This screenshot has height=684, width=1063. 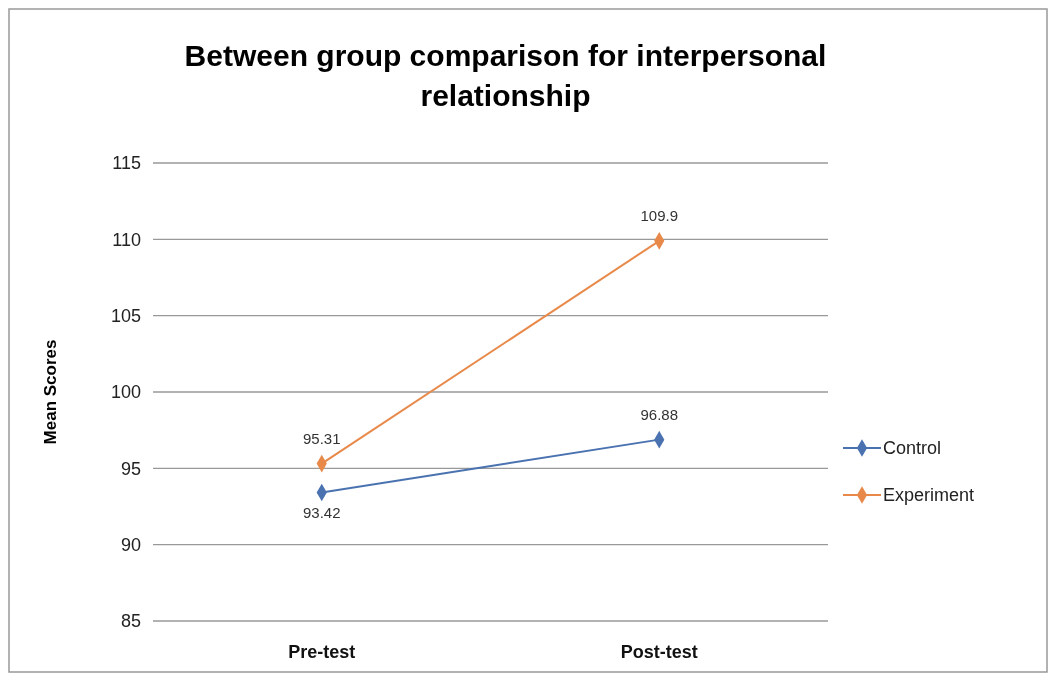 What do you see at coordinates (929, 495) in the screenshot?
I see `legend-label: Experiment` at bounding box center [929, 495].